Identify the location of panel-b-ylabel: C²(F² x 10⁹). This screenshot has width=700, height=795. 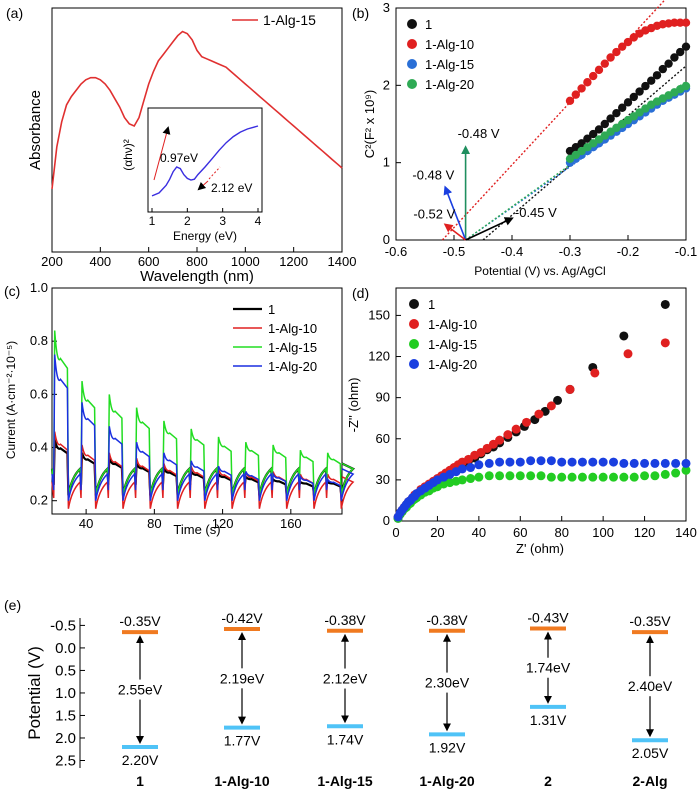
(369, 124).